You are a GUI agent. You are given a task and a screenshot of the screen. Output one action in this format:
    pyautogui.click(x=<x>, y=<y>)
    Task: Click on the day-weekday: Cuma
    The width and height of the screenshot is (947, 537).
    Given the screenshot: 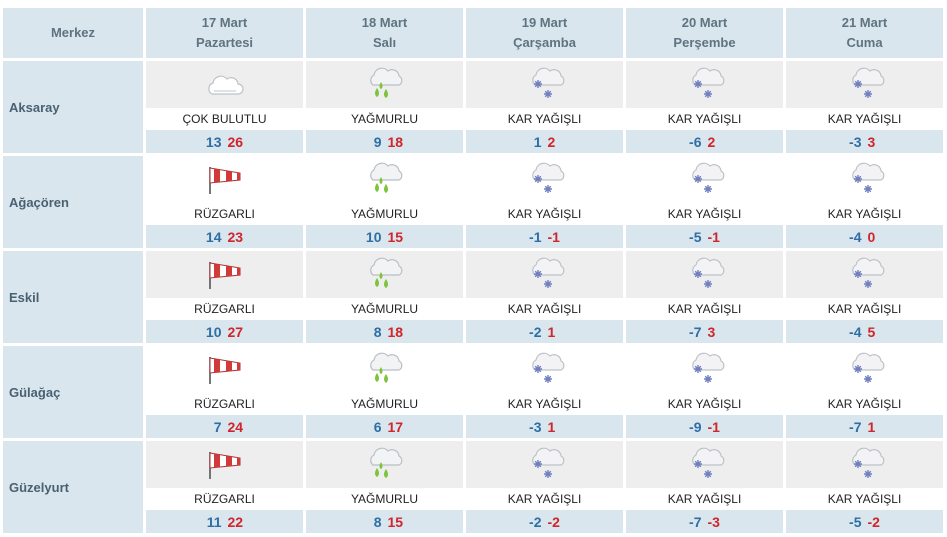 What is the action you would take?
    pyautogui.click(x=864, y=42)
    